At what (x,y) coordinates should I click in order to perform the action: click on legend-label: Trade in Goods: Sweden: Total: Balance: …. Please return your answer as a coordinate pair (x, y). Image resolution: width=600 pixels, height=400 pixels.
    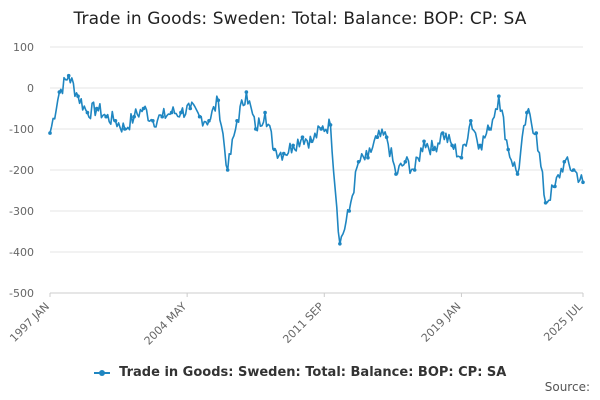
    Looking at the image, I should click on (313, 372).